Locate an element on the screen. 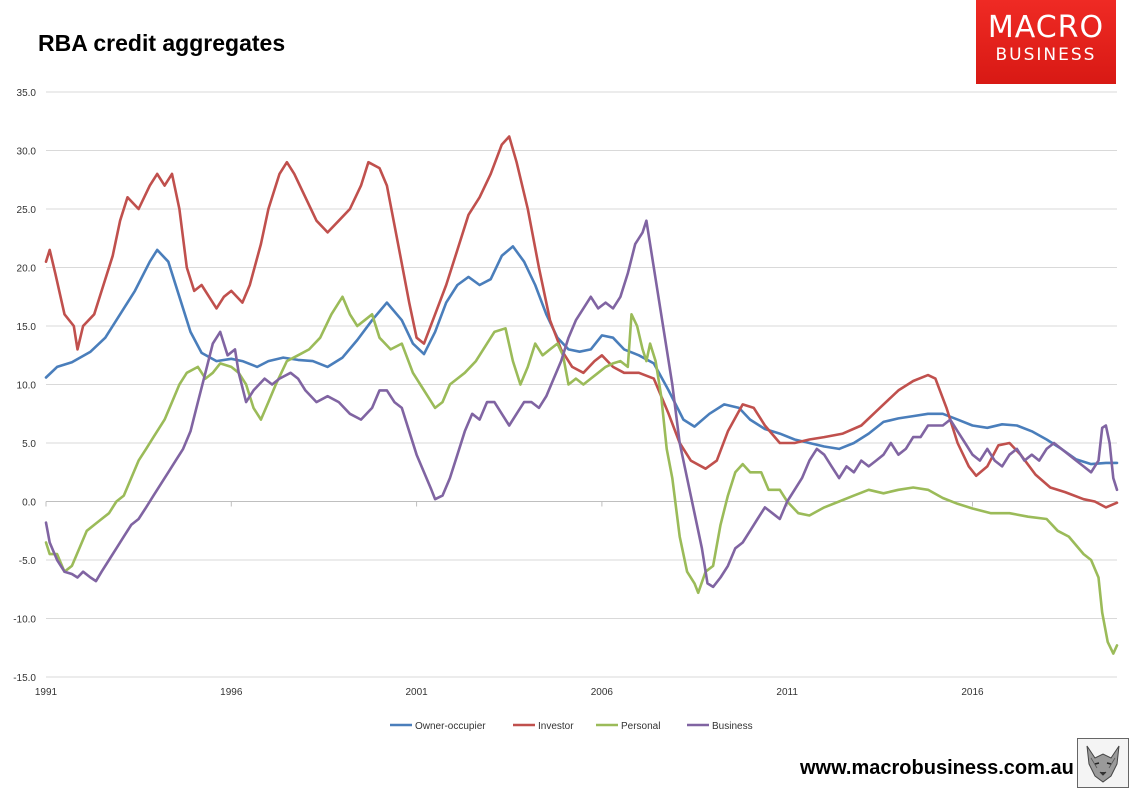 This screenshot has height=790, width=1133. x-tick-label: 1996 is located at coordinates (231, 692).